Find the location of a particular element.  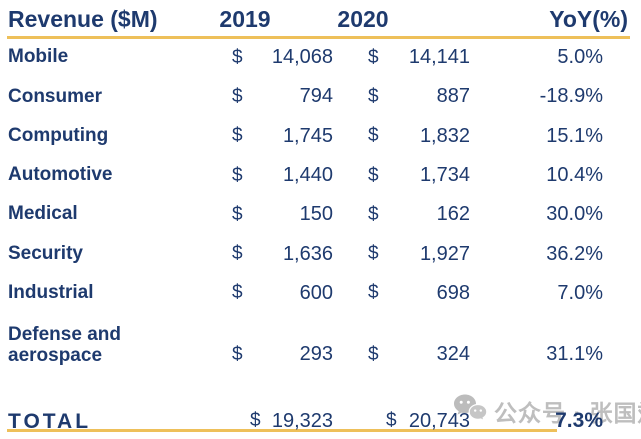

table-row-computing: Computing $ 1,745 $ 1,832 15.1% is located at coordinates (320, 136).